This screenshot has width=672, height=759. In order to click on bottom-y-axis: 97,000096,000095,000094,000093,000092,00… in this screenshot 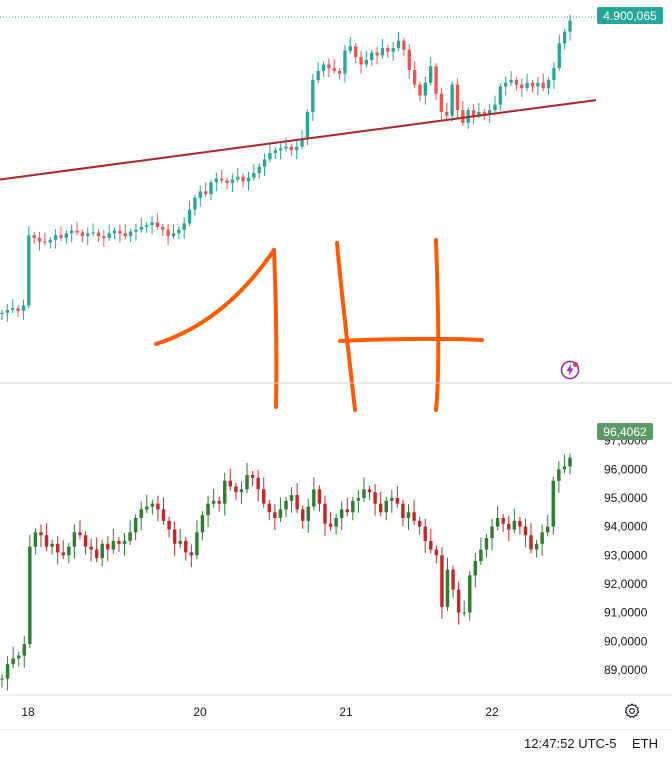, I will do `click(626, 555)`.